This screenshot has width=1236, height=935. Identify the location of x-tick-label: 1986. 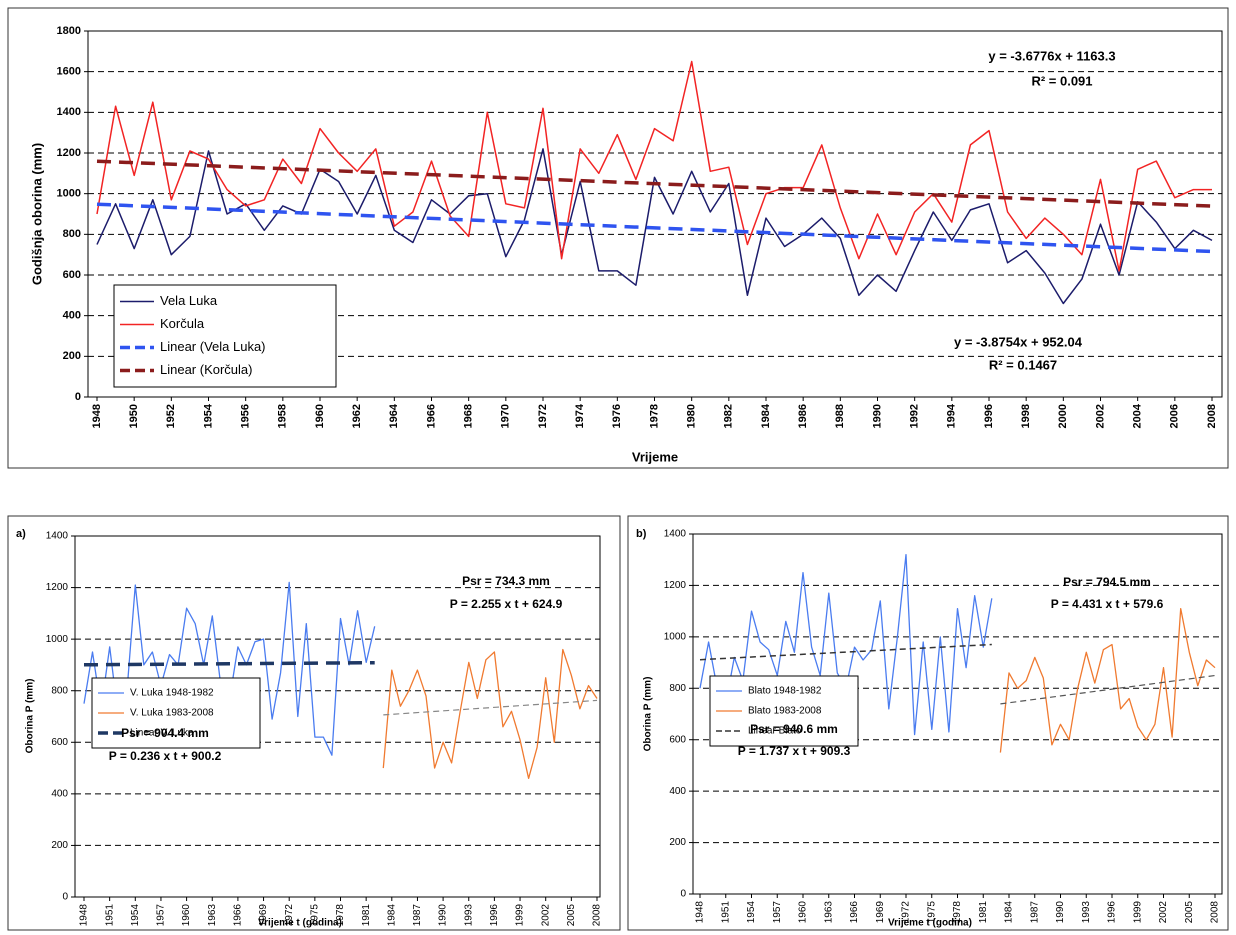
(803, 416).